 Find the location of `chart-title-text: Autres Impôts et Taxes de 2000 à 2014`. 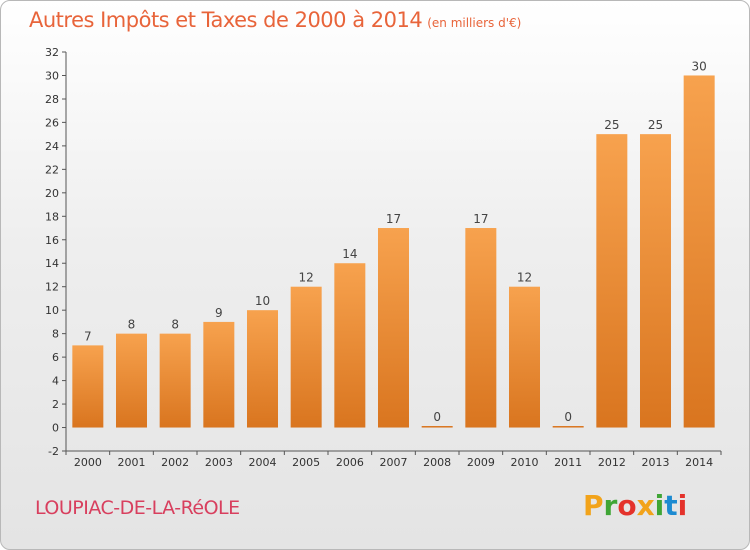

chart-title-text: Autres Impôts et Taxes de 2000 à 2014 is located at coordinates (226, 20).